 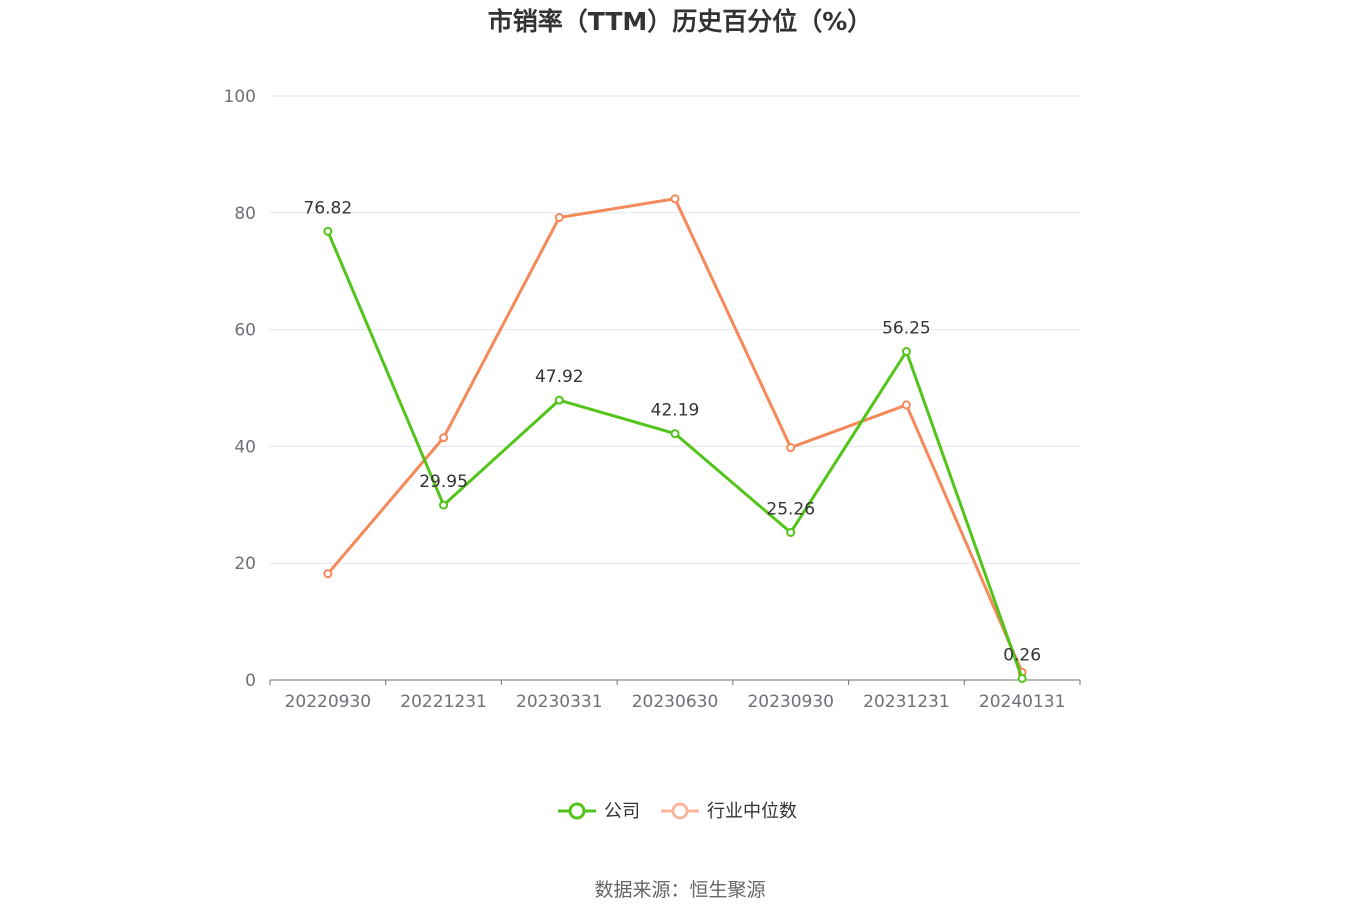 I want to click on x-tick-label: 20230331, so click(x=559, y=702).